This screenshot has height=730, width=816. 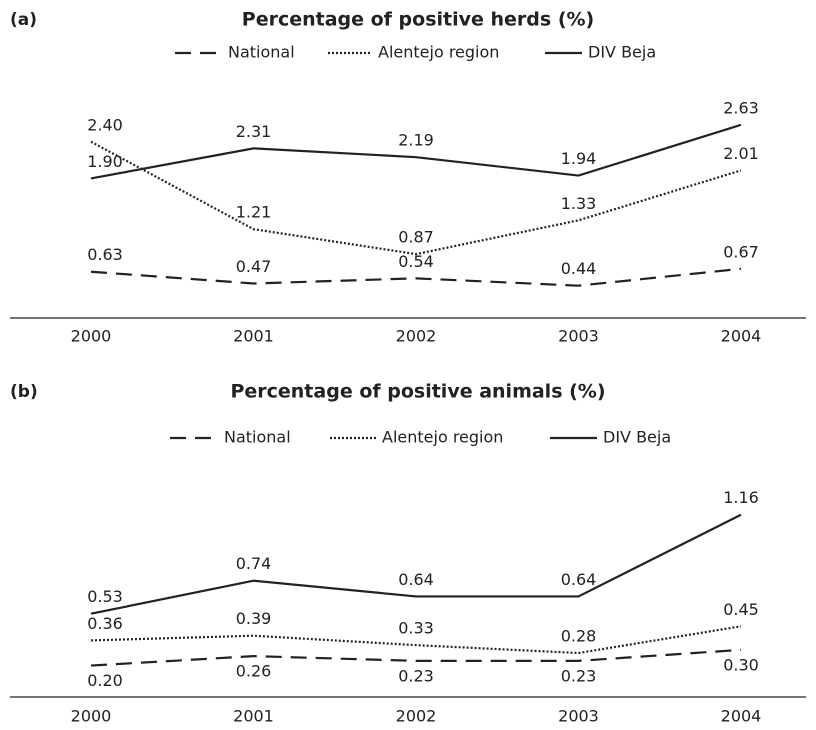 What do you see at coordinates (417, 392) in the screenshot?
I see `chart-title: Percentage of positive animals (%)` at bounding box center [417, 392].